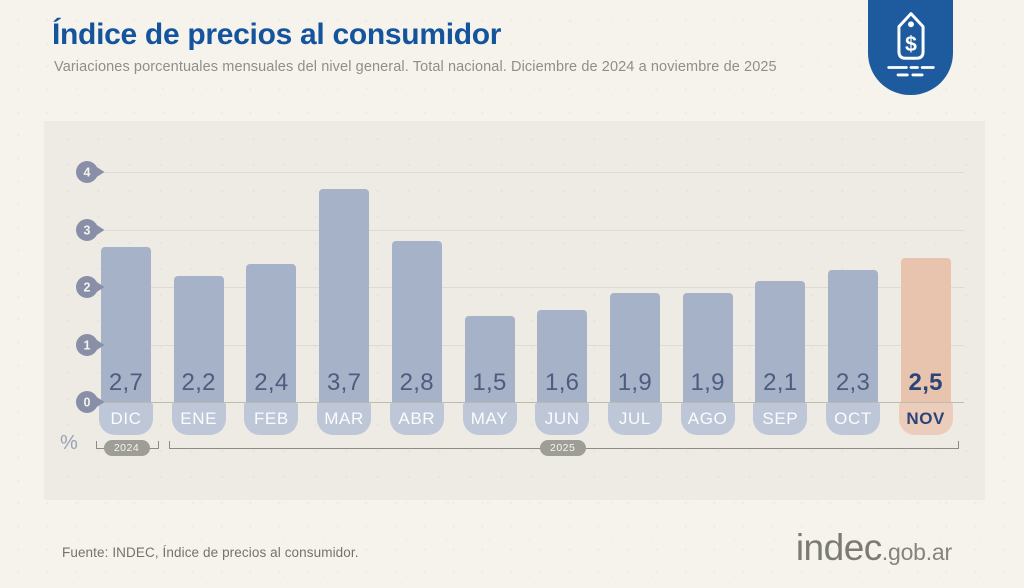  What do you see at coordinates (126, 324) in the screenshot?
I see `bar-dic` at bounding box center [126, 324].